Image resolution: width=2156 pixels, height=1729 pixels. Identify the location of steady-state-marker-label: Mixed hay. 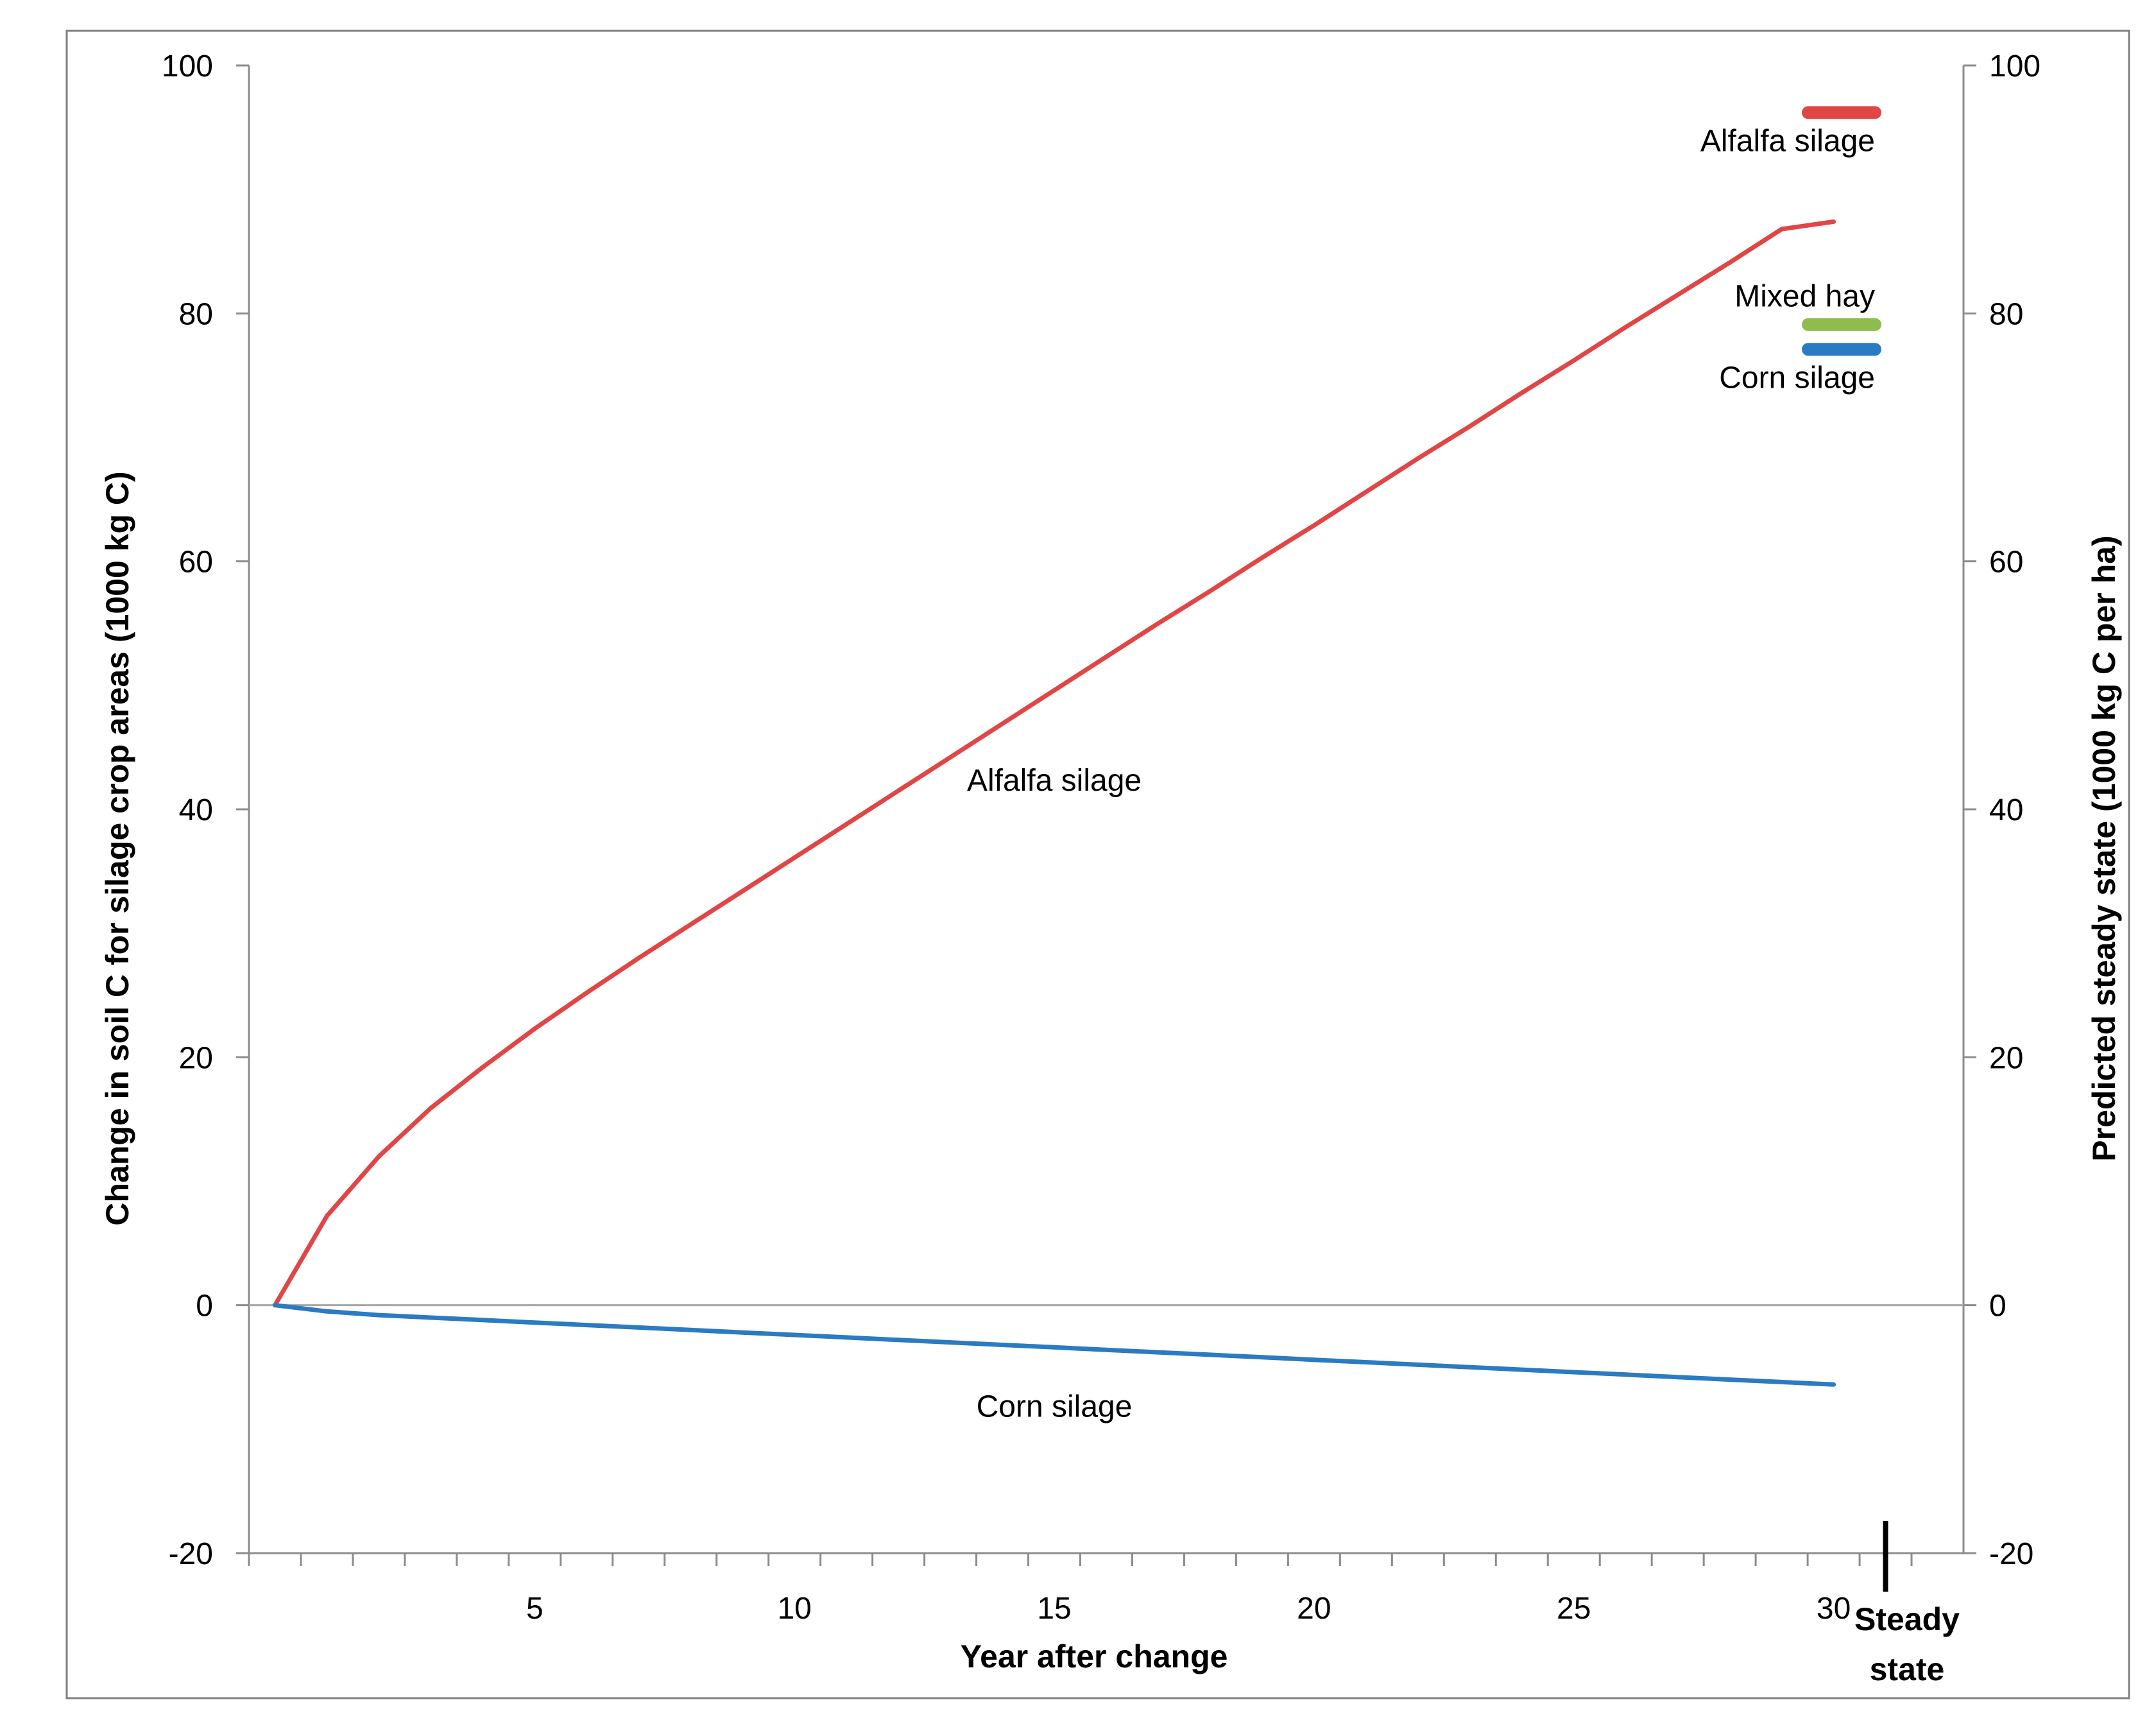
(1805, 297).